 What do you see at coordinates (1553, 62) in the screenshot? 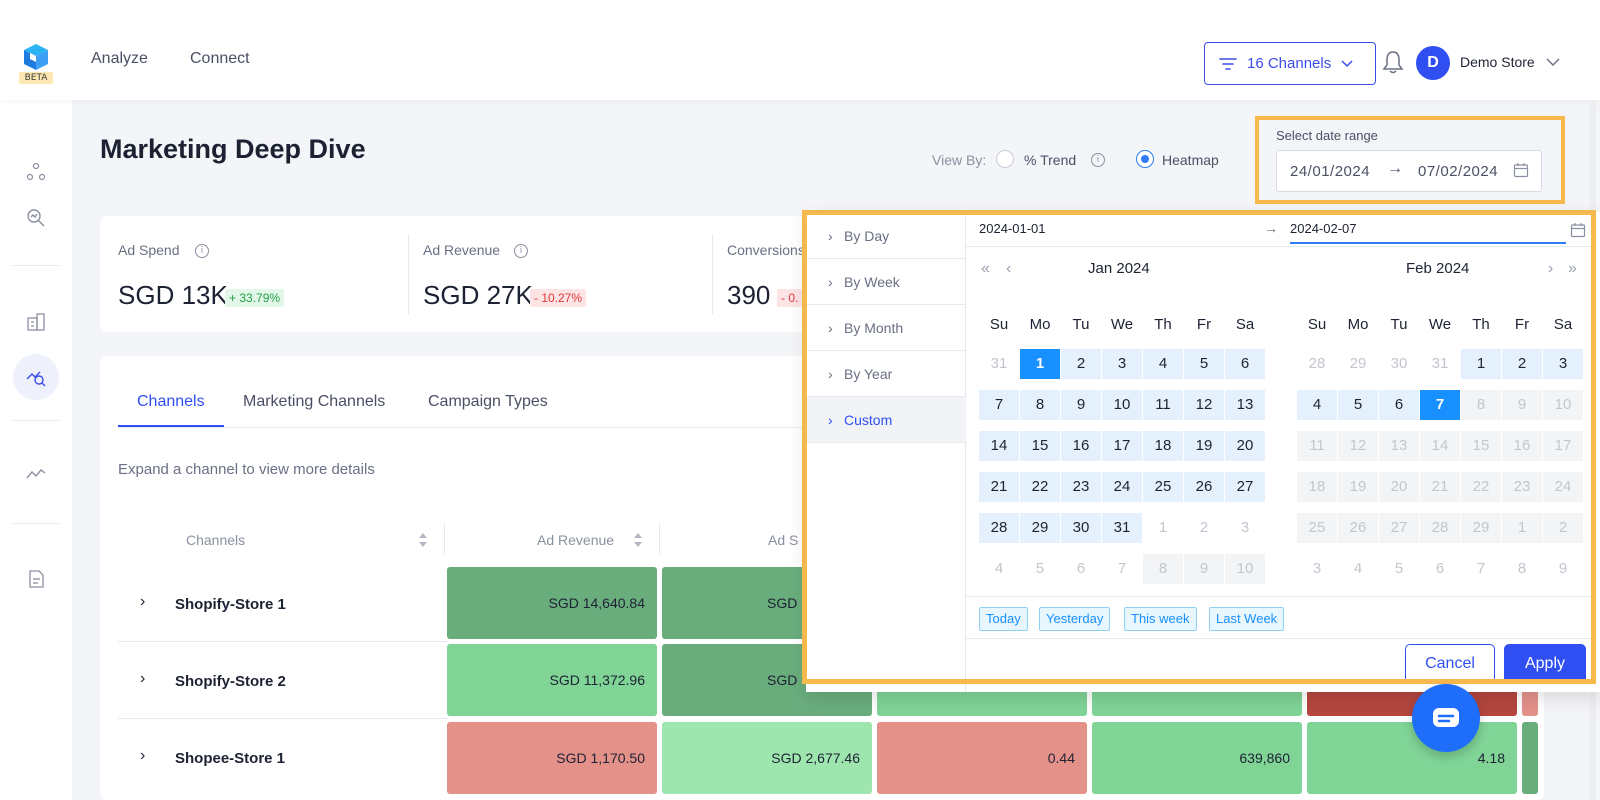
I see `chevron-down-icon` at bounding box center [1553, 62].